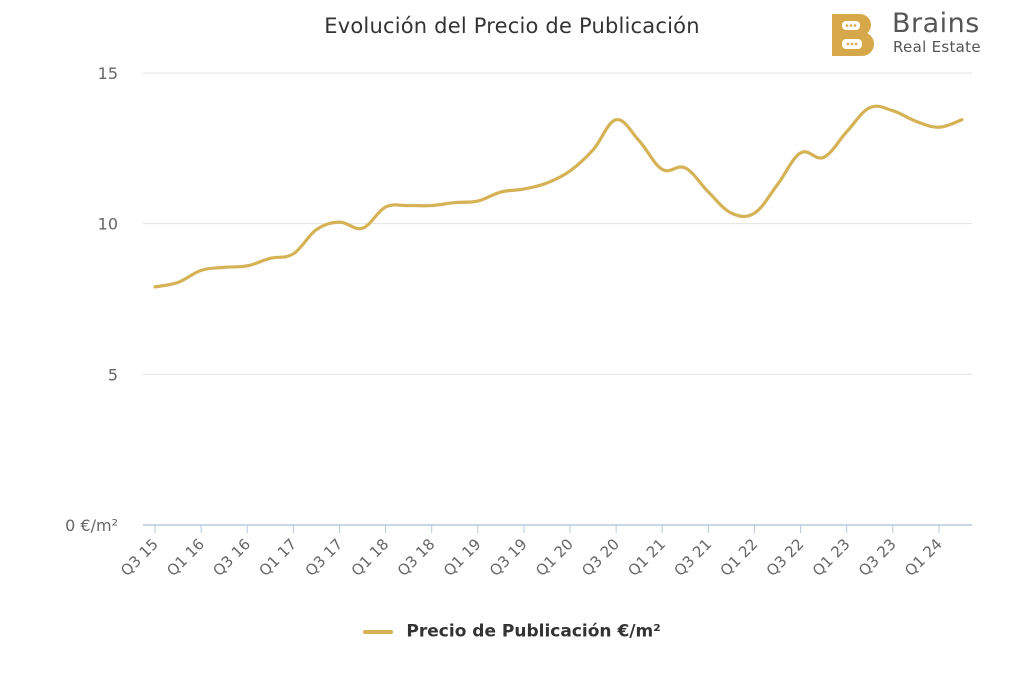 The height and width of the screenshot is (683, 1024). I want to click on y-tick-label: 5, so click(113, 374).